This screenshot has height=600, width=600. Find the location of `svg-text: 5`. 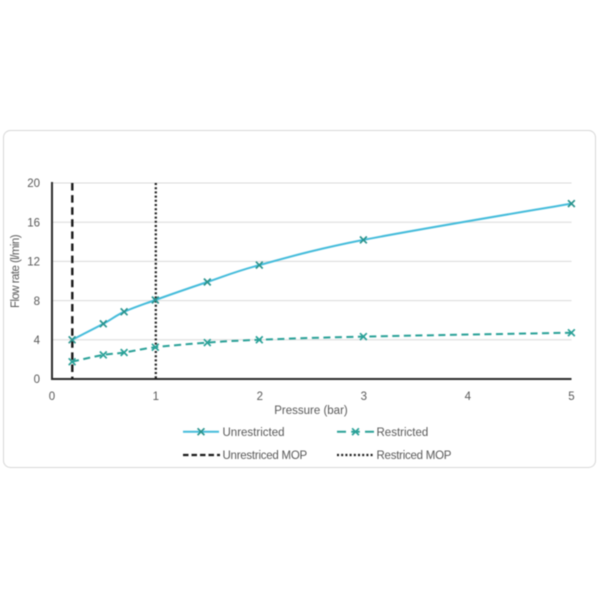

svg-text: 5 is located at coordinates (571, 397).